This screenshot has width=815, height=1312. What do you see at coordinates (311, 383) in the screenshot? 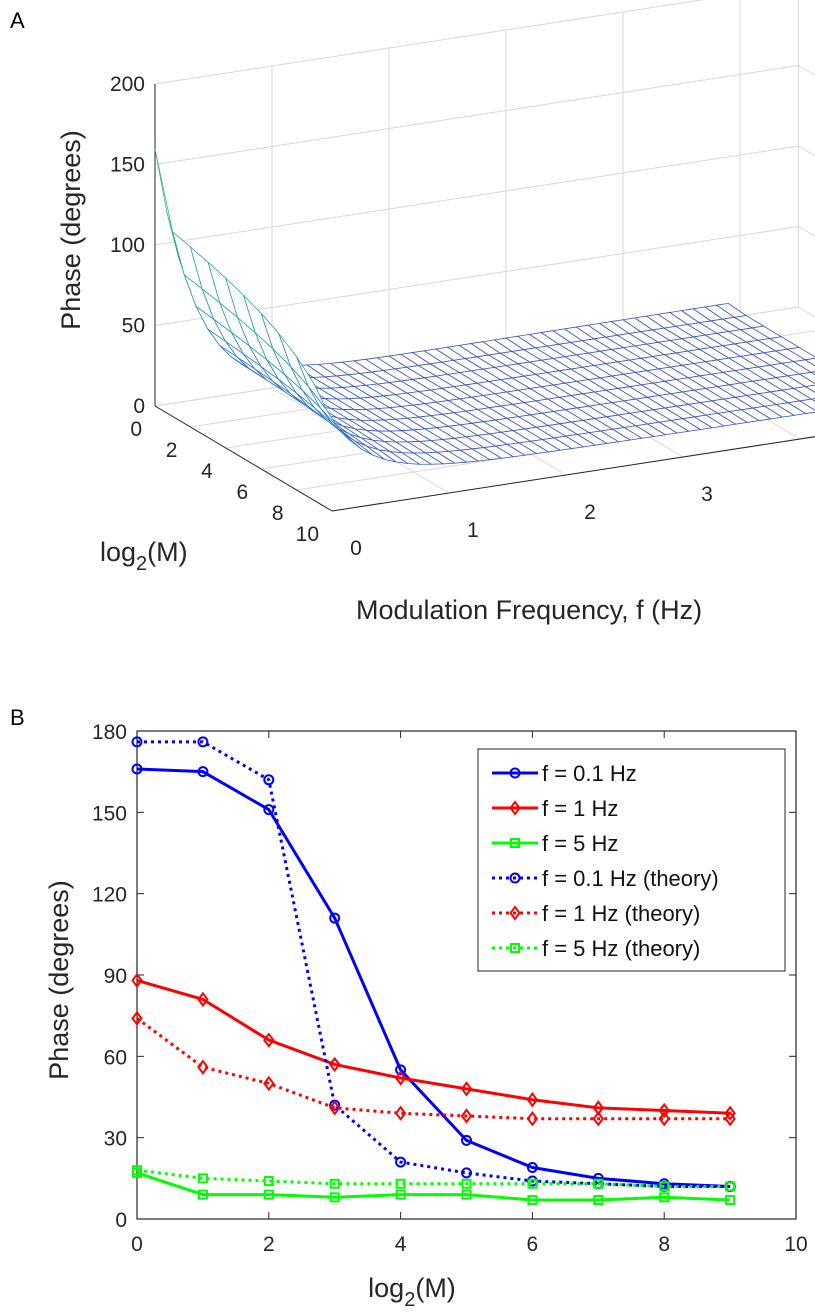
I see `surface-cell` at bounding box center [311, 383].